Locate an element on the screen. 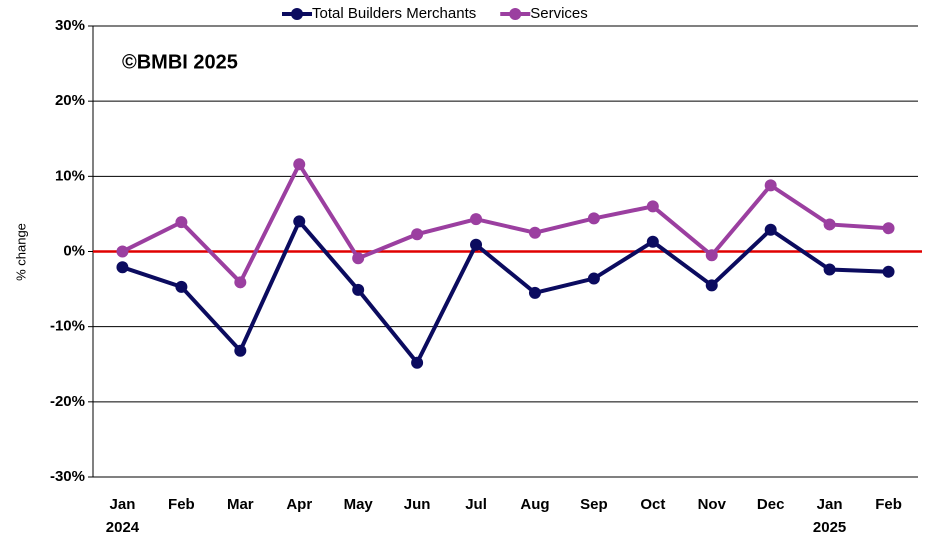  x-tick-label: Jun is located at coordinates (417, 504).